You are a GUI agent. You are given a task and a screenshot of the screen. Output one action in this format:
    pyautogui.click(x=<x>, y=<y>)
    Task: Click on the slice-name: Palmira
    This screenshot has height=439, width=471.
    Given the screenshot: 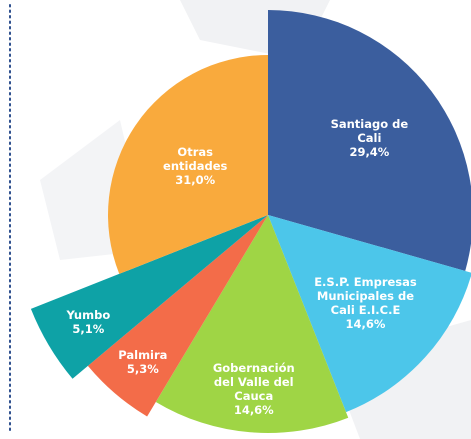 What is the action you would take?
    pyautogui.click(x=143, y=354)
    